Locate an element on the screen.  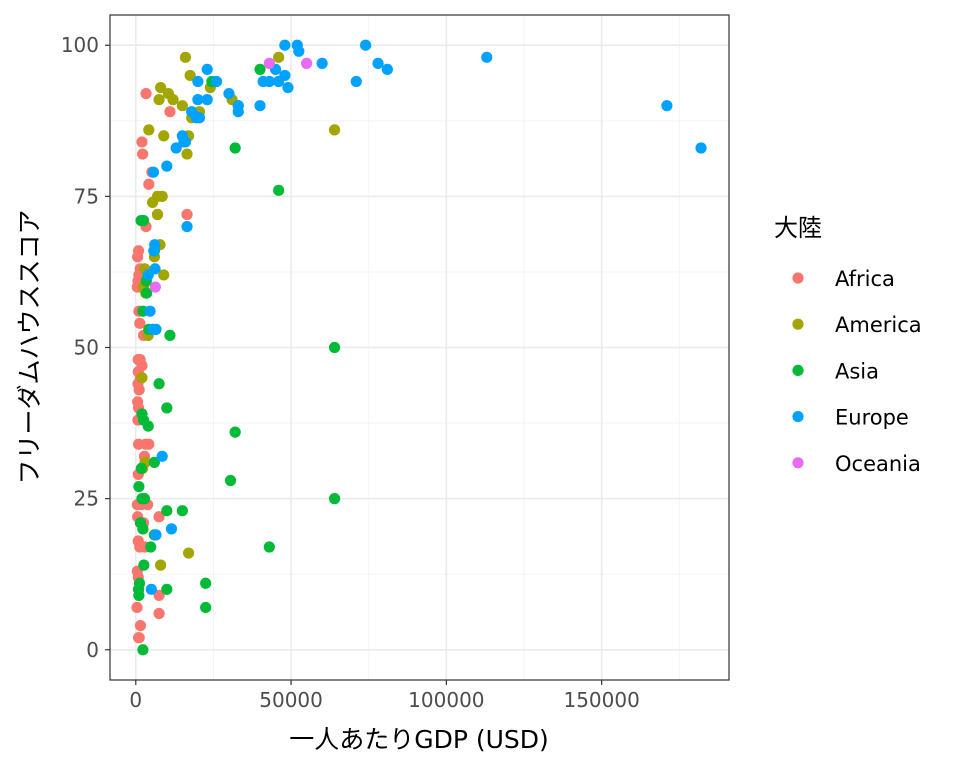
y-tick-label: 25 is located at coordinates (86, 499).